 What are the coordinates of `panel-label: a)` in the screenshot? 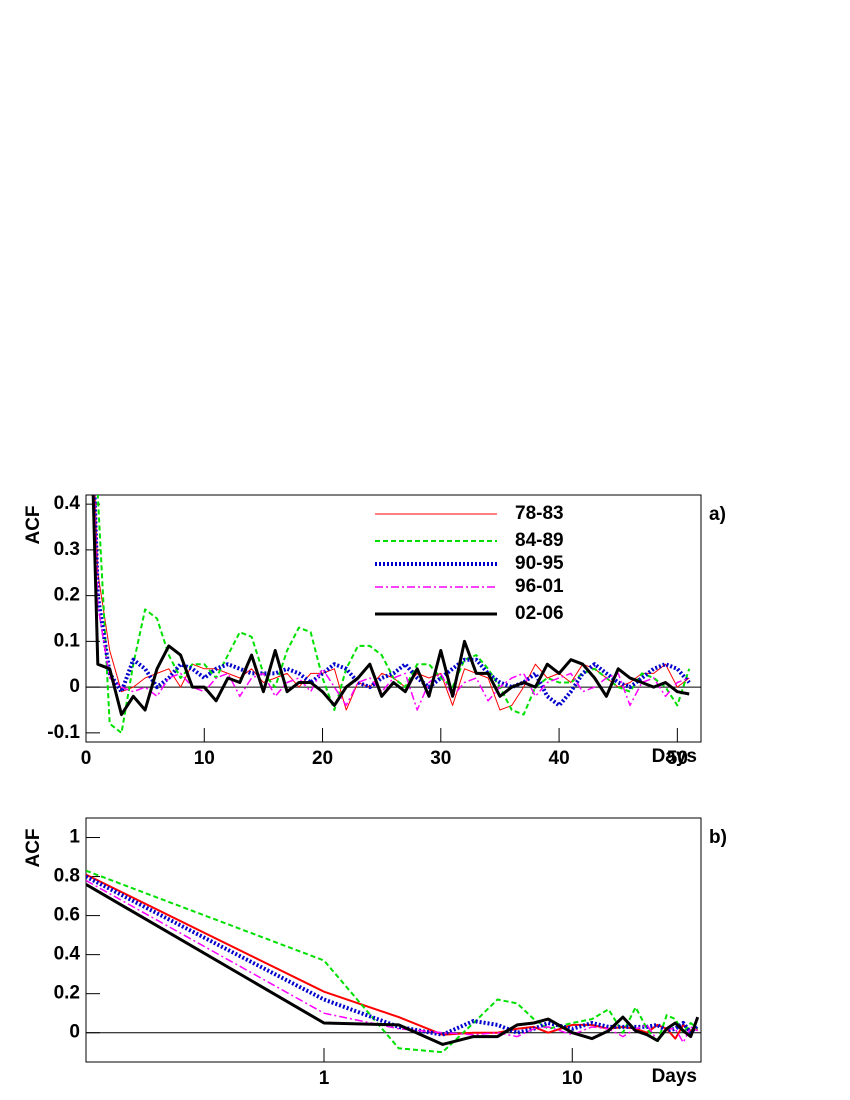 It's located at (717, 514).